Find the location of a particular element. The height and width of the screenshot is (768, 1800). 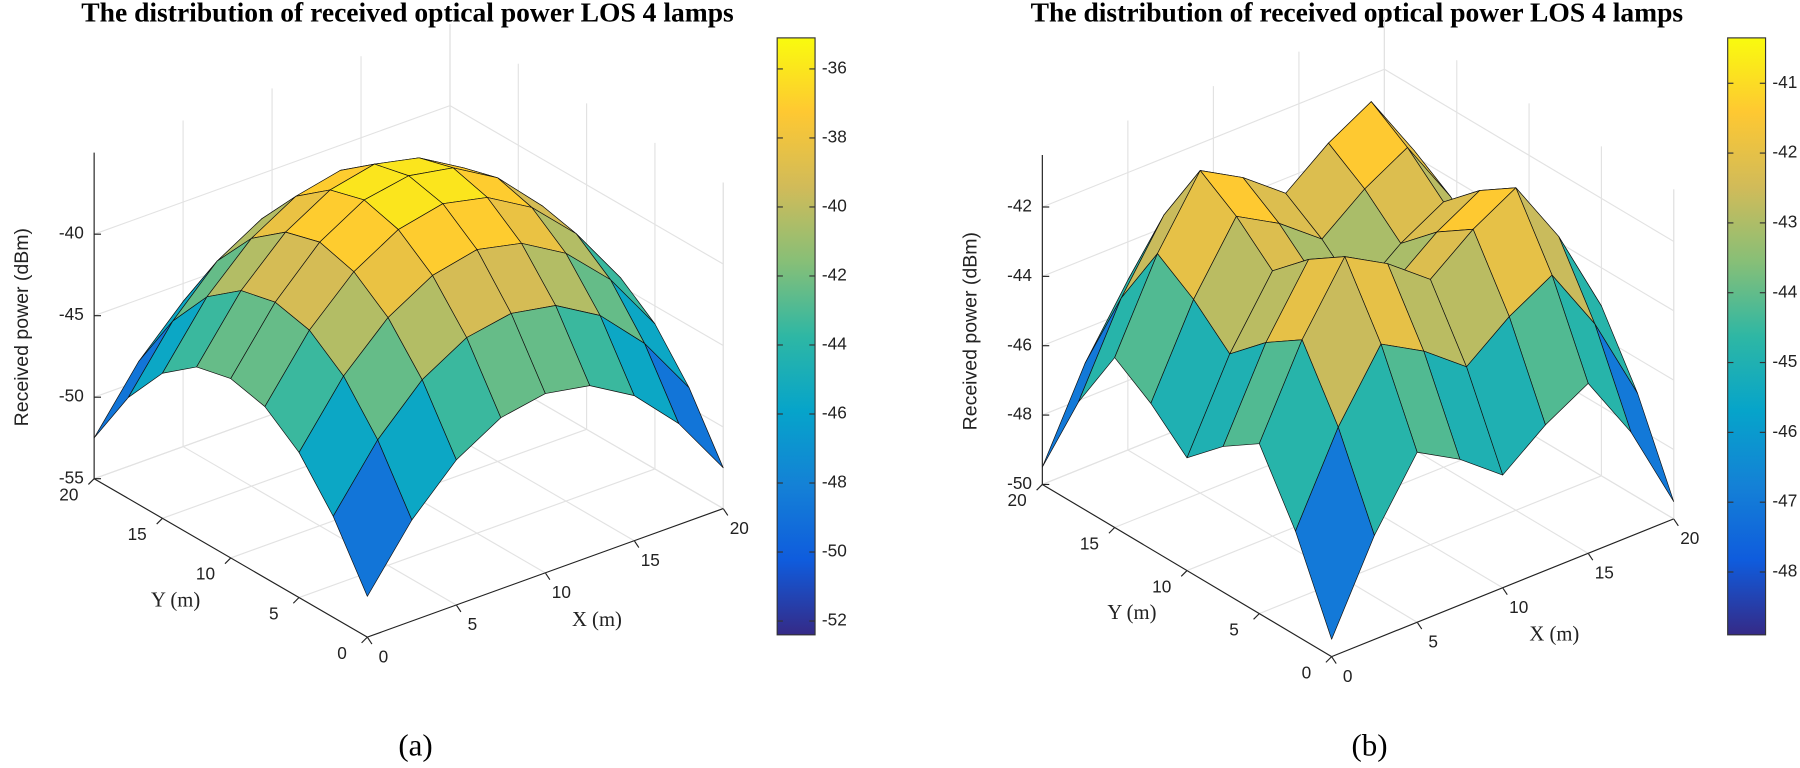

colorbar-tick-label: -43 is located at coordinates (1784, 221).